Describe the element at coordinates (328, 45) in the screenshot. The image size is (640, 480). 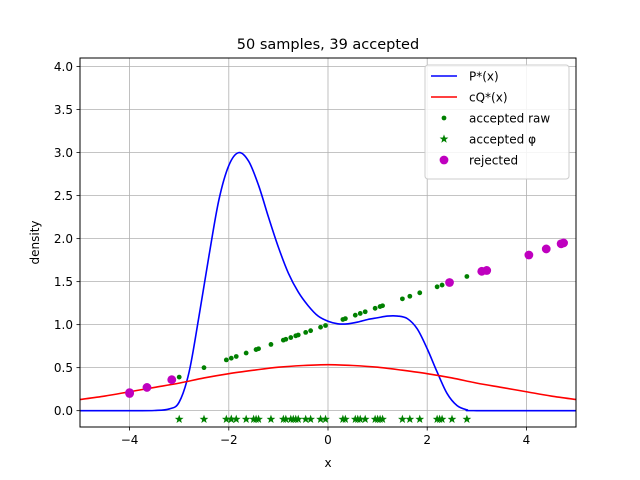
I see `chart-title: 50 samples, 39 accepted` at that location.